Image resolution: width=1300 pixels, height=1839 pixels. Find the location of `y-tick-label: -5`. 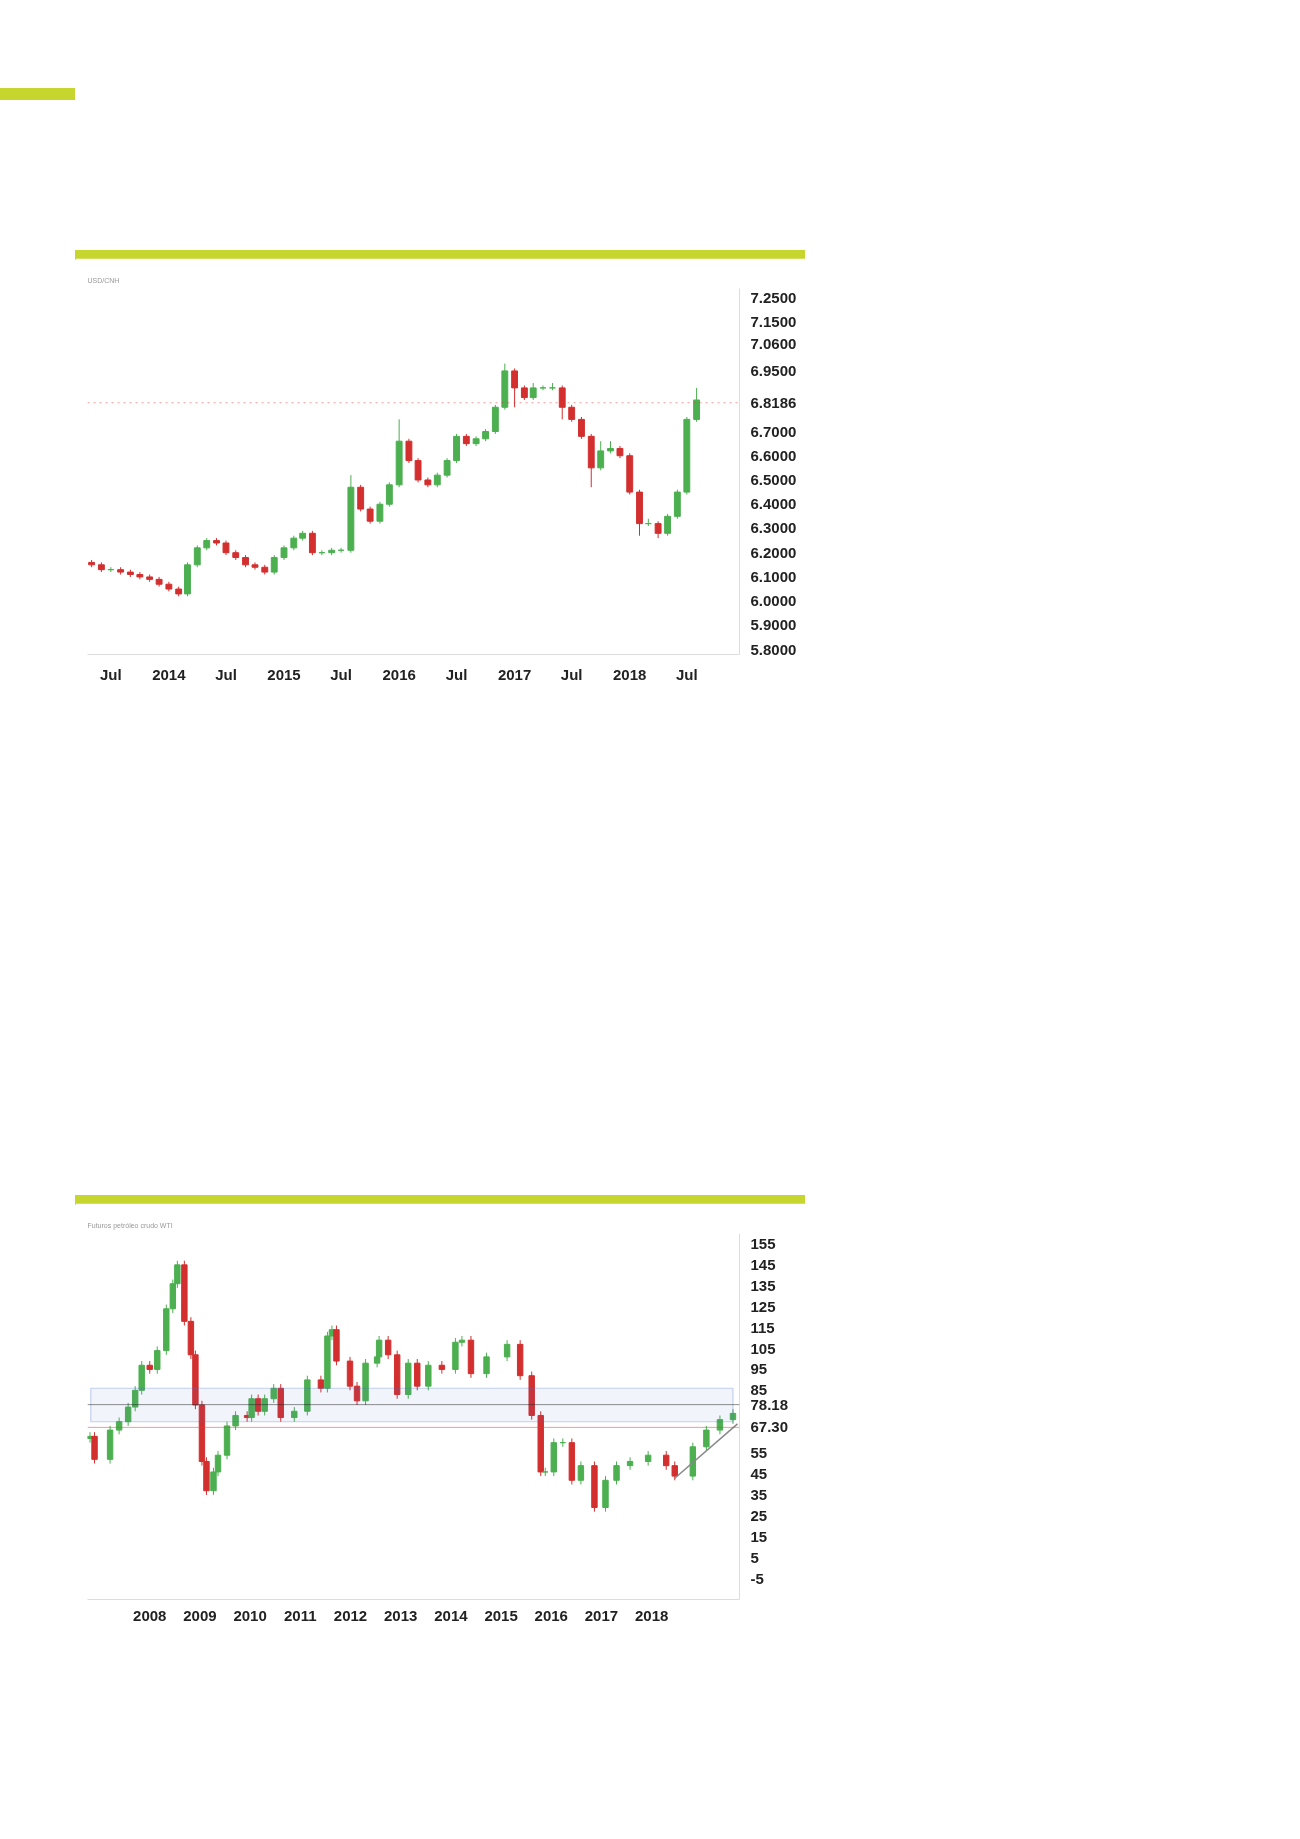

y-tick-label: -5 is located at coordinates (757, 1578).